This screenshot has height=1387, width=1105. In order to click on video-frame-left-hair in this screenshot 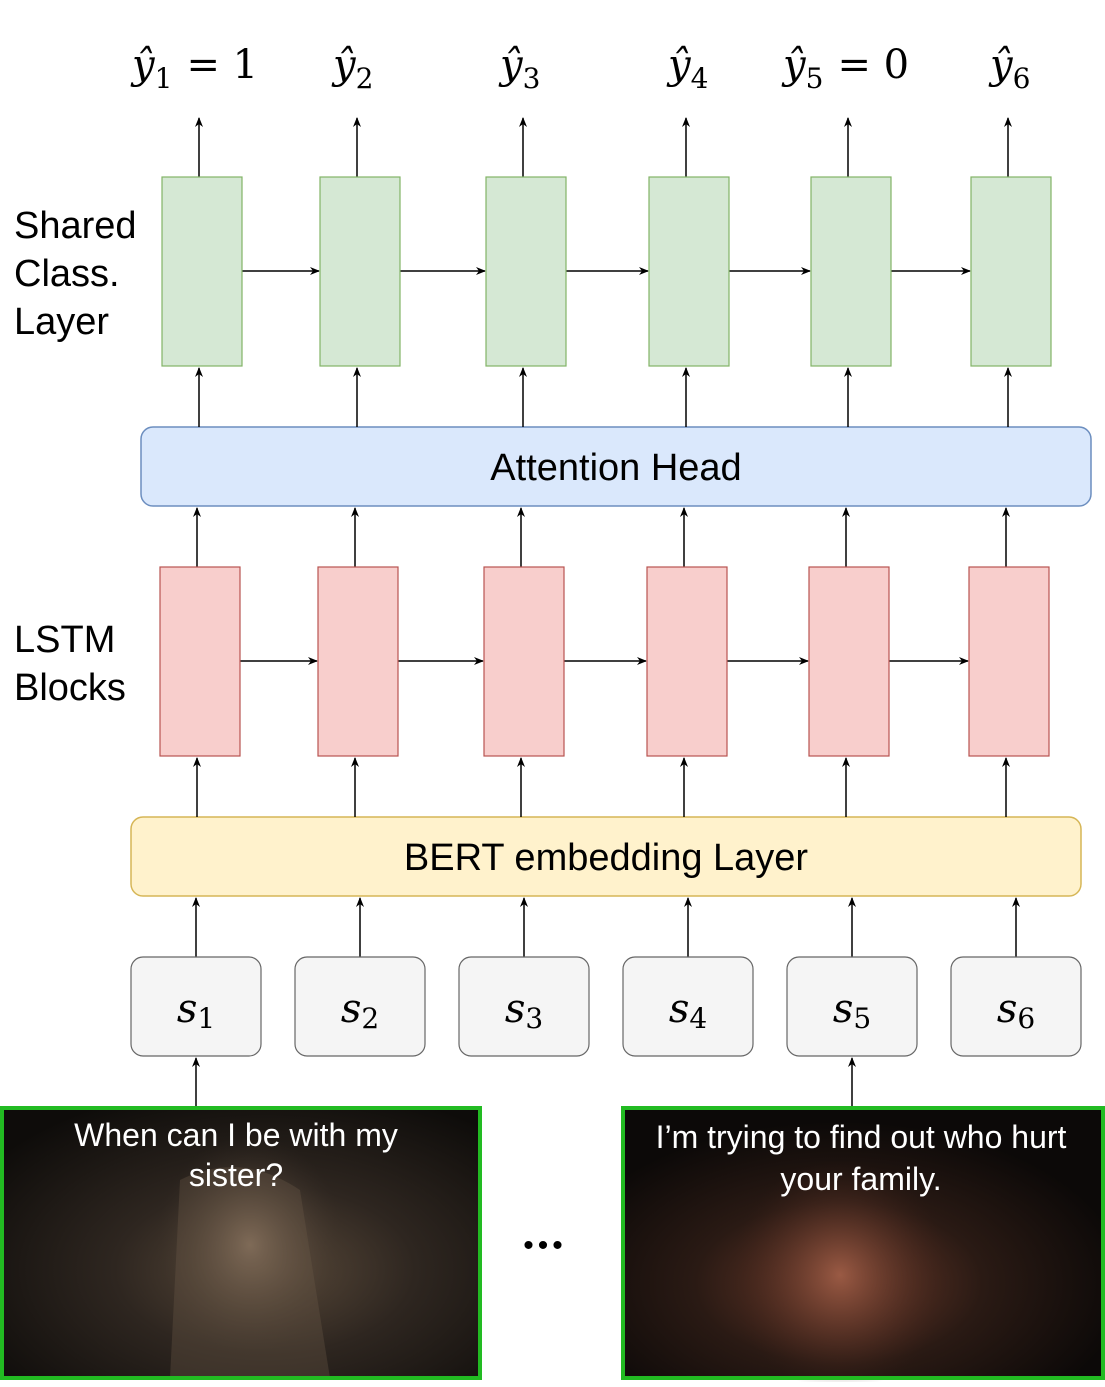, I will do `click(250, 1272)`.